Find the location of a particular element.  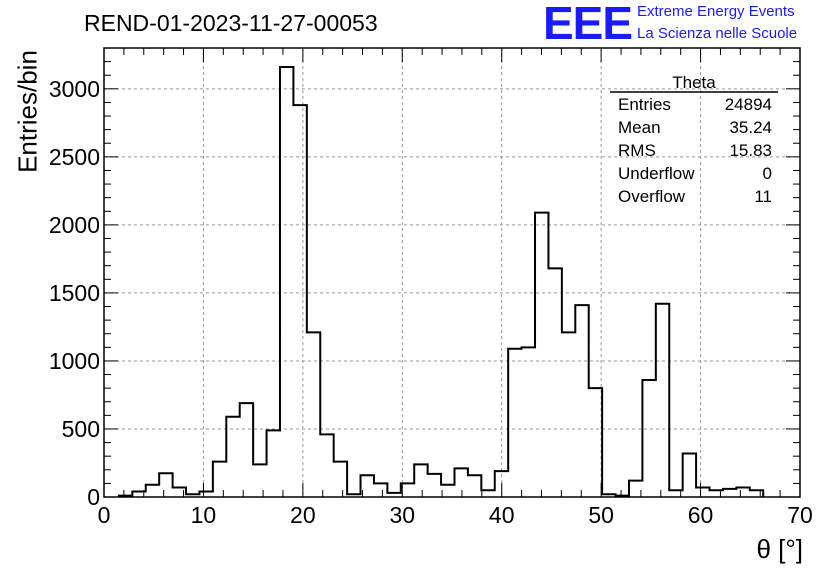

eee-logo: EEE is located at coordinates (588, 24).